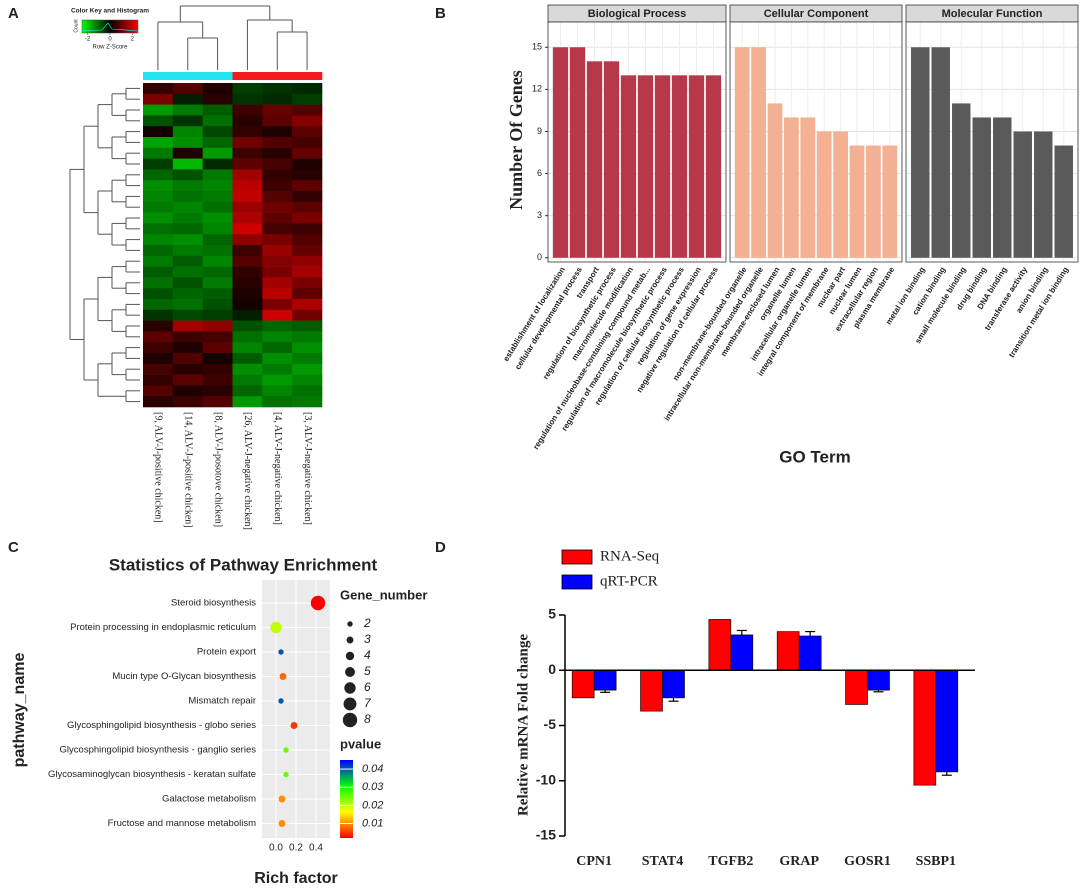  Describe the element at coordinates (372, 805) in the screenshot. I see `colorbar-label: 0.02` at that location.